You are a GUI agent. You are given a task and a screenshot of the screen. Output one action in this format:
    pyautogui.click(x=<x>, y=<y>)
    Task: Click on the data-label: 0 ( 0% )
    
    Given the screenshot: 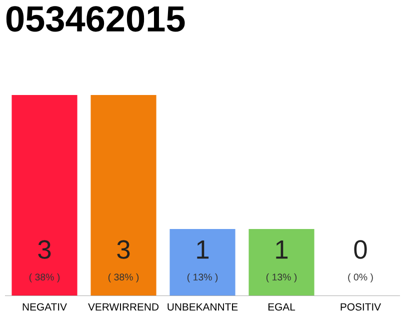 What is the action you would take?
    pyautogui.click(x=360, y=261)
    